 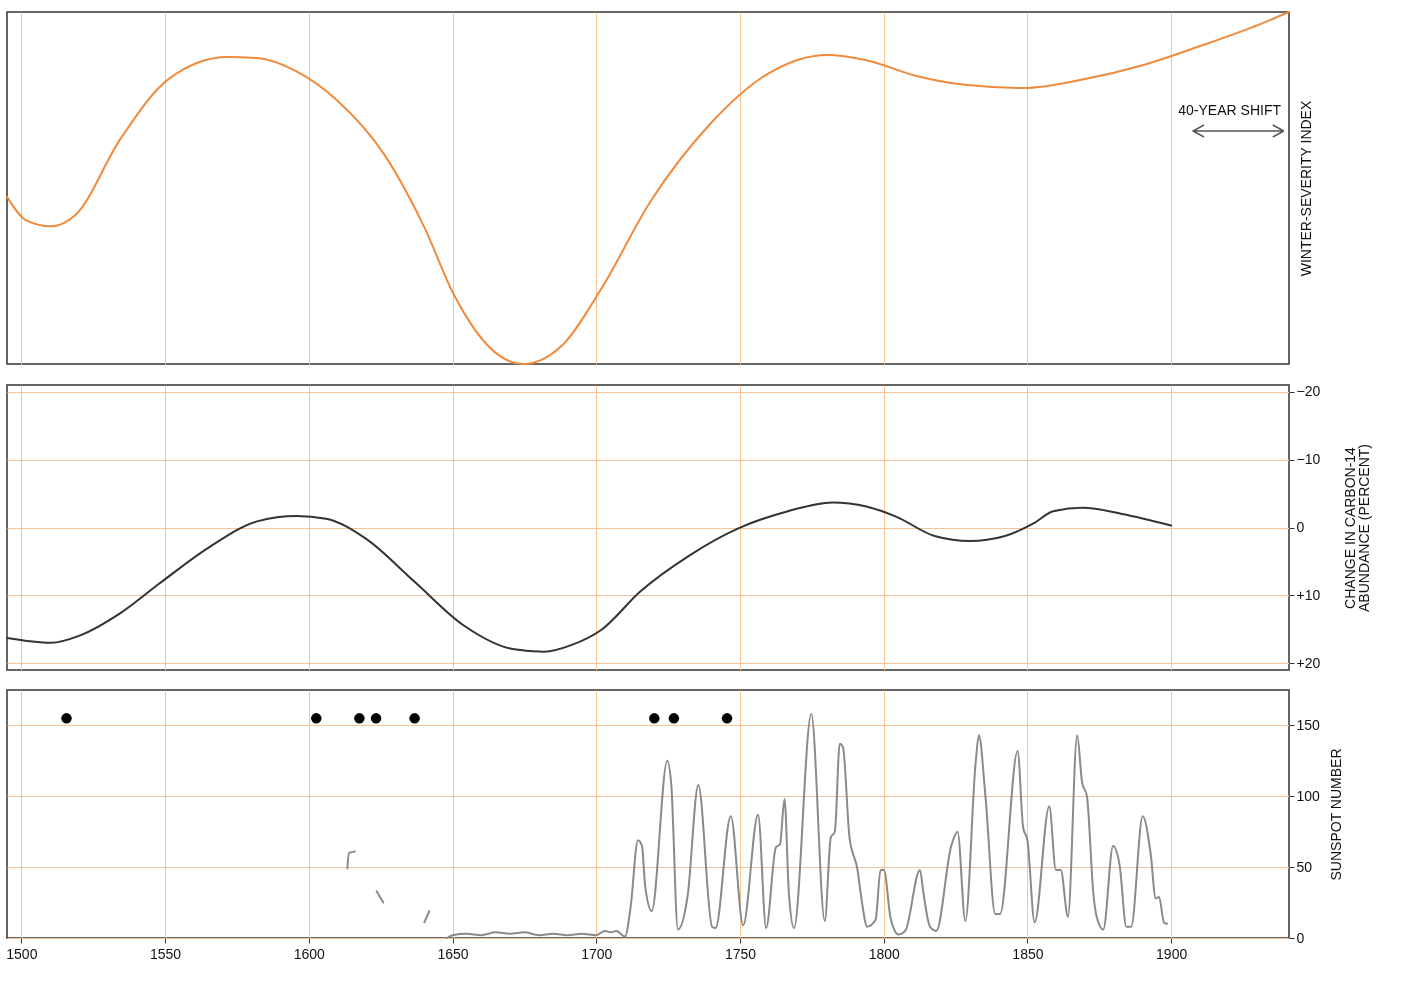 What do you see at coordinates (807, 826) in the screenshot?
I see `line-series` at bounding box center [807, 826].